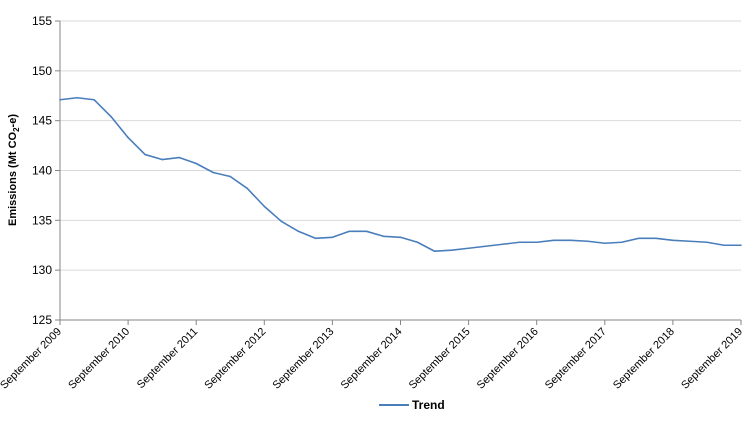 Image resolution: width=754 pixels, height=424 pixels. Describe the element at coordinates (14, 170) in the screenshot. I see `y-axis-label: Emissions (Mt CO2-e)` at that location.